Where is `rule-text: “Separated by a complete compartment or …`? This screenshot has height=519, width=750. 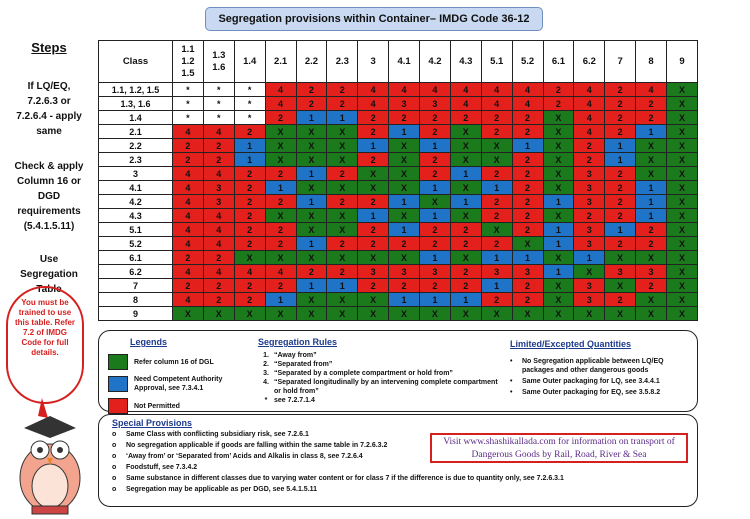
rule-text: “Separated by a complete compartment or … is located at coordinates (363, 373).